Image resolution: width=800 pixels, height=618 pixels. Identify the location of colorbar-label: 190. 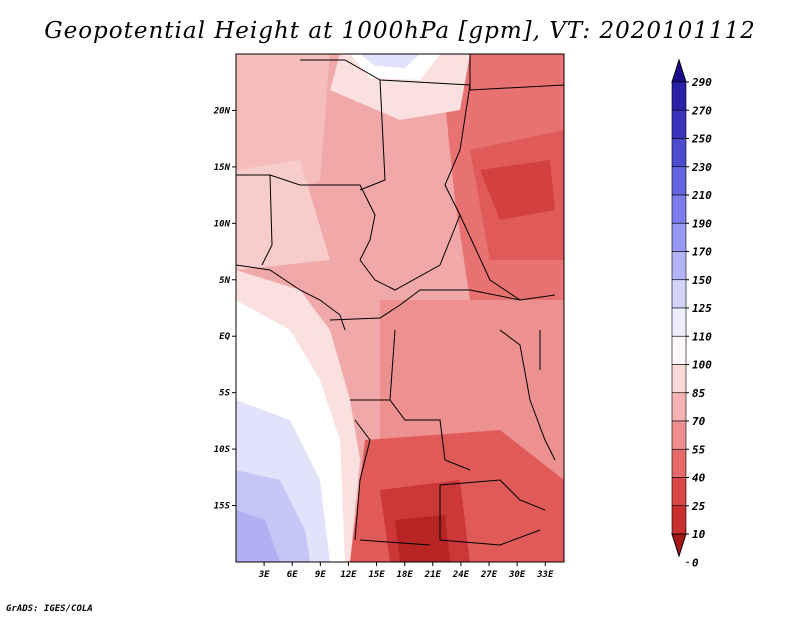
(702, 223).